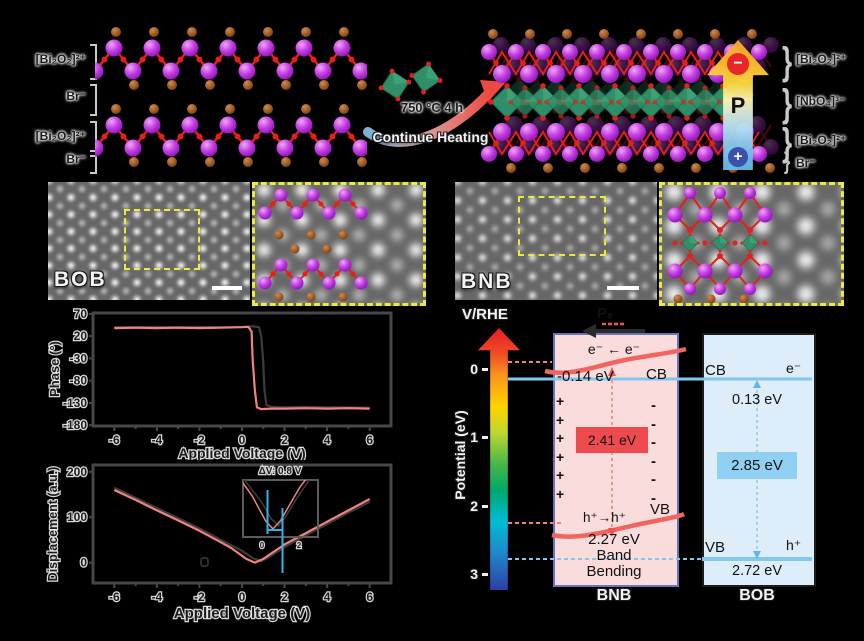  I want to click on bnb-vb-block: 2.27 eV Band Bending, so click(614, 556).